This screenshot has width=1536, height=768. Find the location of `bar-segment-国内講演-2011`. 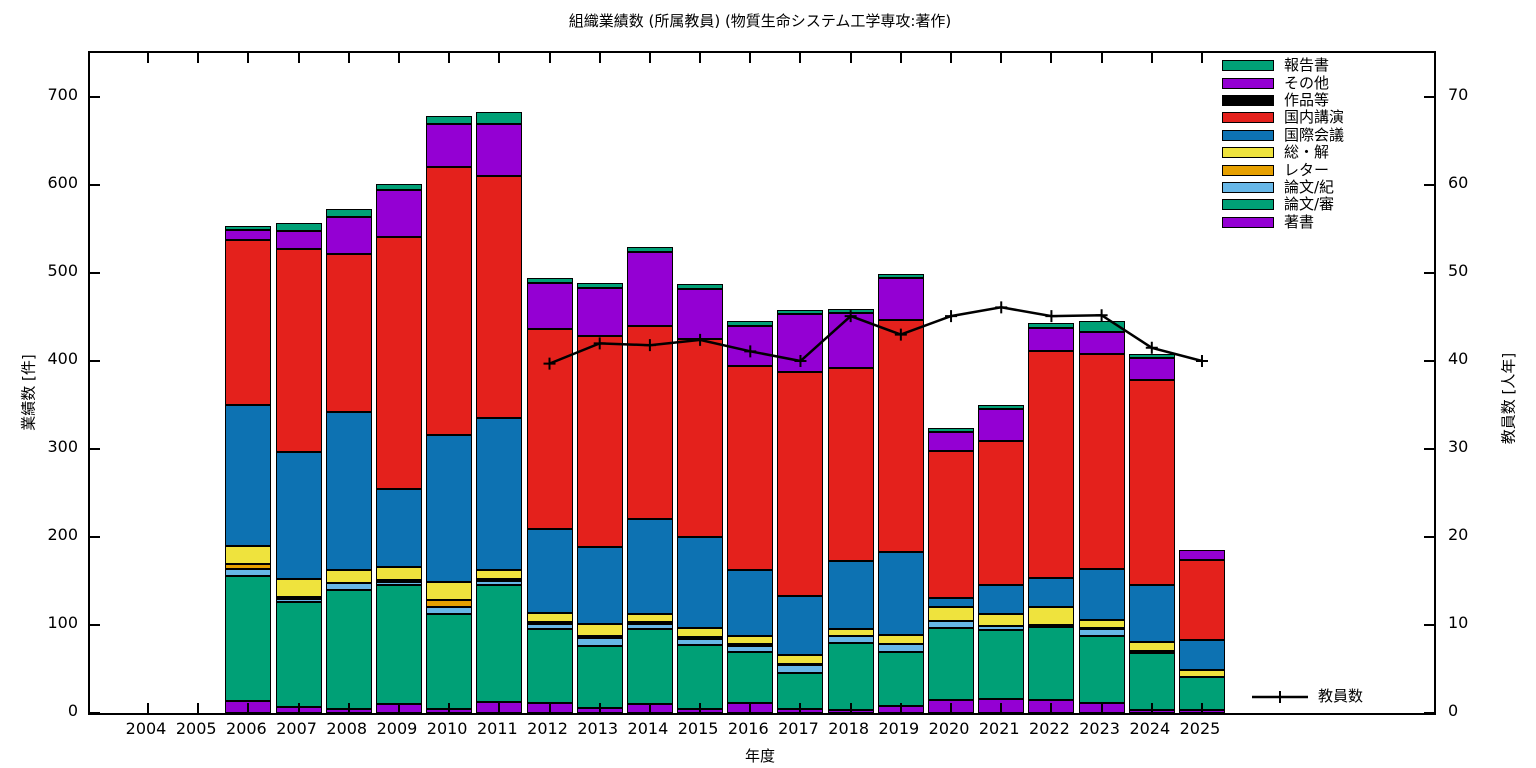

bar-segment-国内講演-2011 is located at coordinates (499, 297).